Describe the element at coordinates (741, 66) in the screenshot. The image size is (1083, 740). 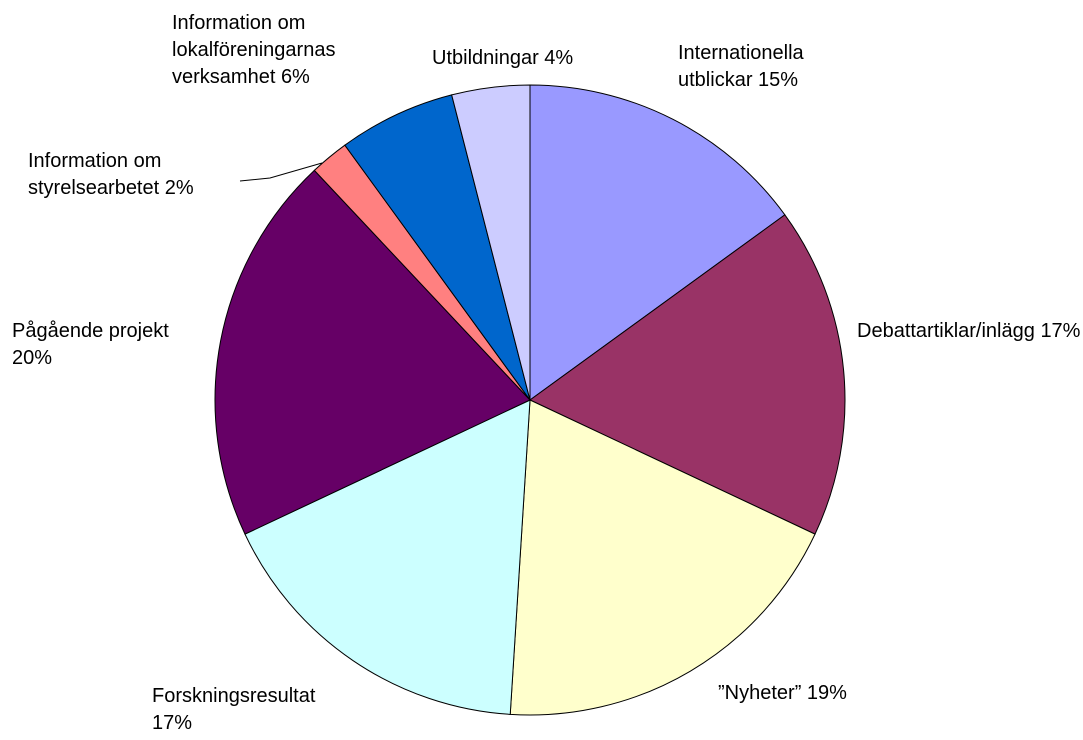
I see `category-label: Internationella utblickar` at that location.